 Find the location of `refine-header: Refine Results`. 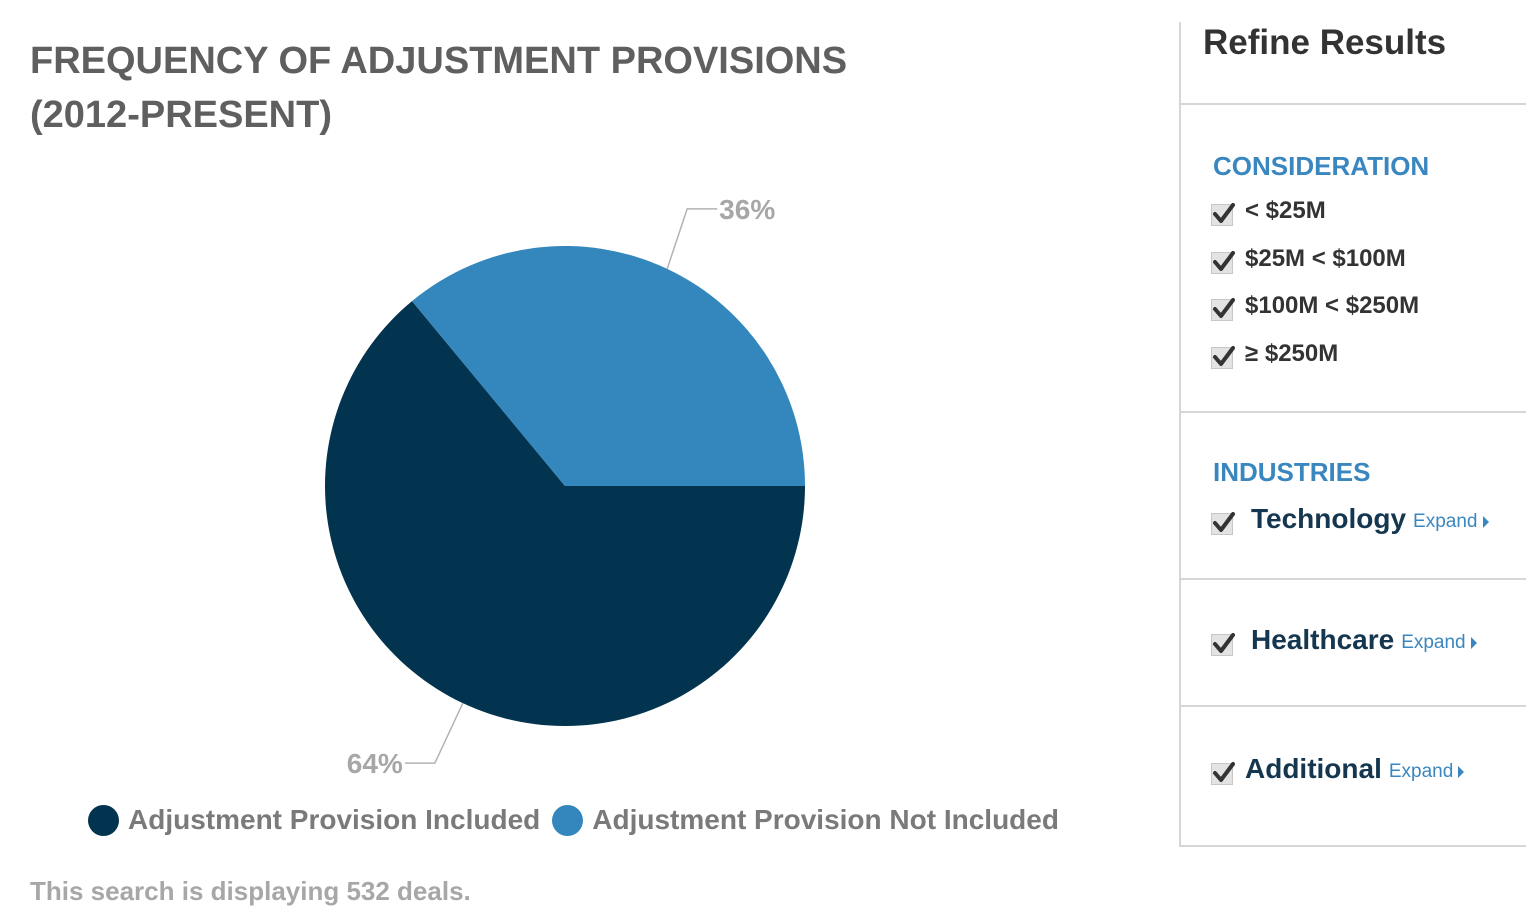

refine-header: Refine Results is located at coordinates (1353, 63).